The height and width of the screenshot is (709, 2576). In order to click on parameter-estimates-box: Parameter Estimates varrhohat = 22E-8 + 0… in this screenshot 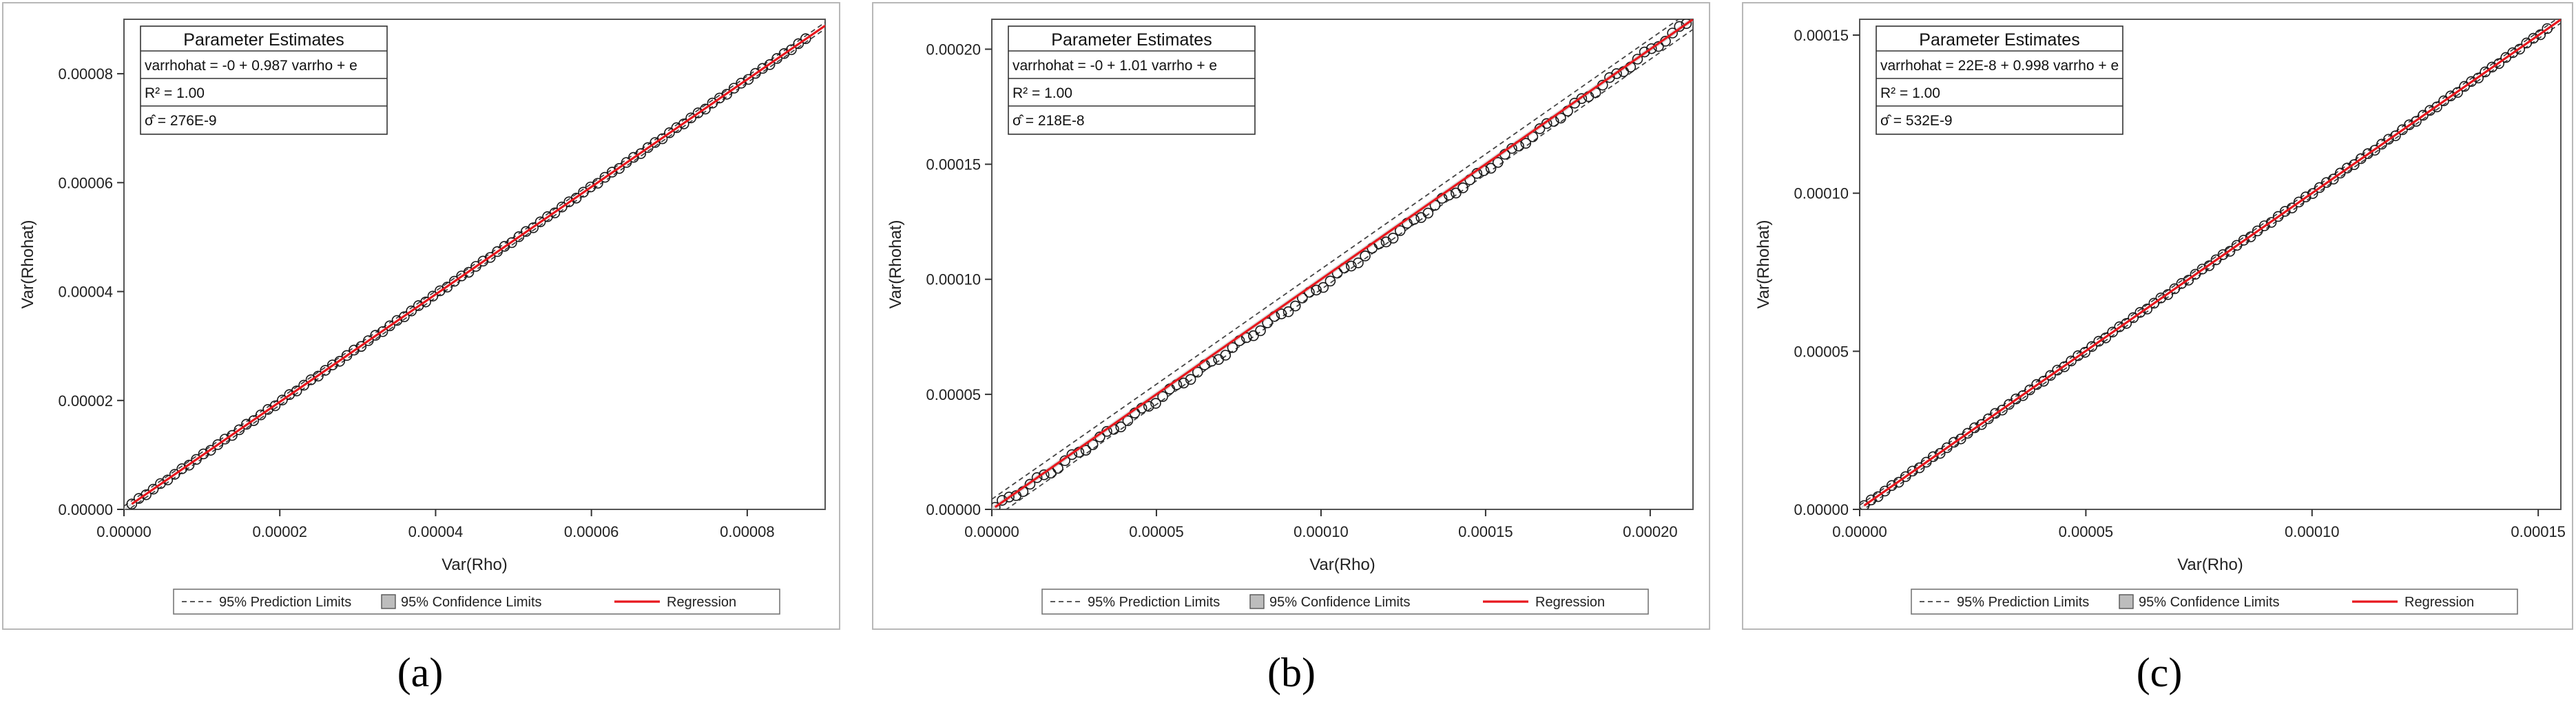, I will do `click(2000, 80)`.